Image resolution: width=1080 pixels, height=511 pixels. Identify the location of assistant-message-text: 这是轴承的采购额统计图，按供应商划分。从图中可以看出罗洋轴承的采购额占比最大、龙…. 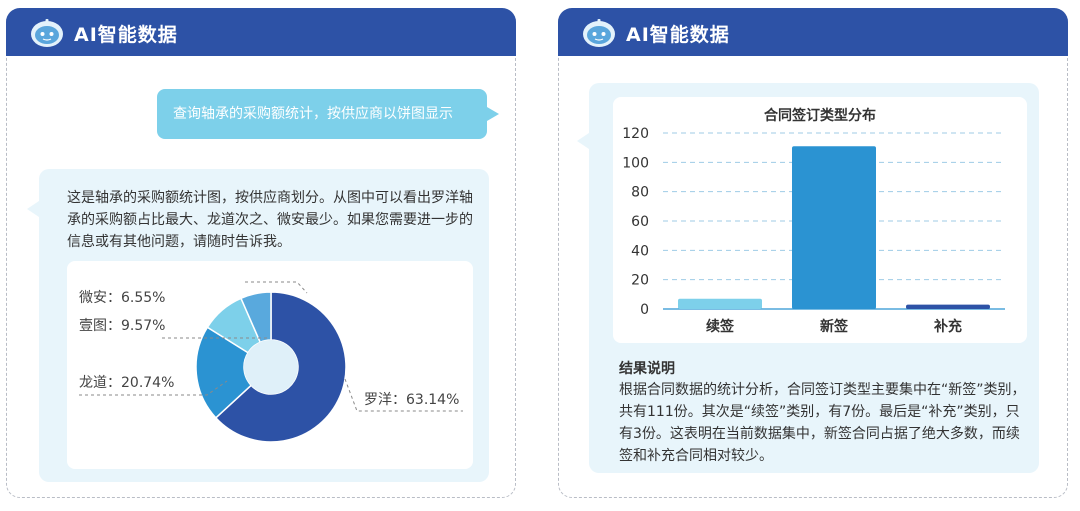
(270, 220).